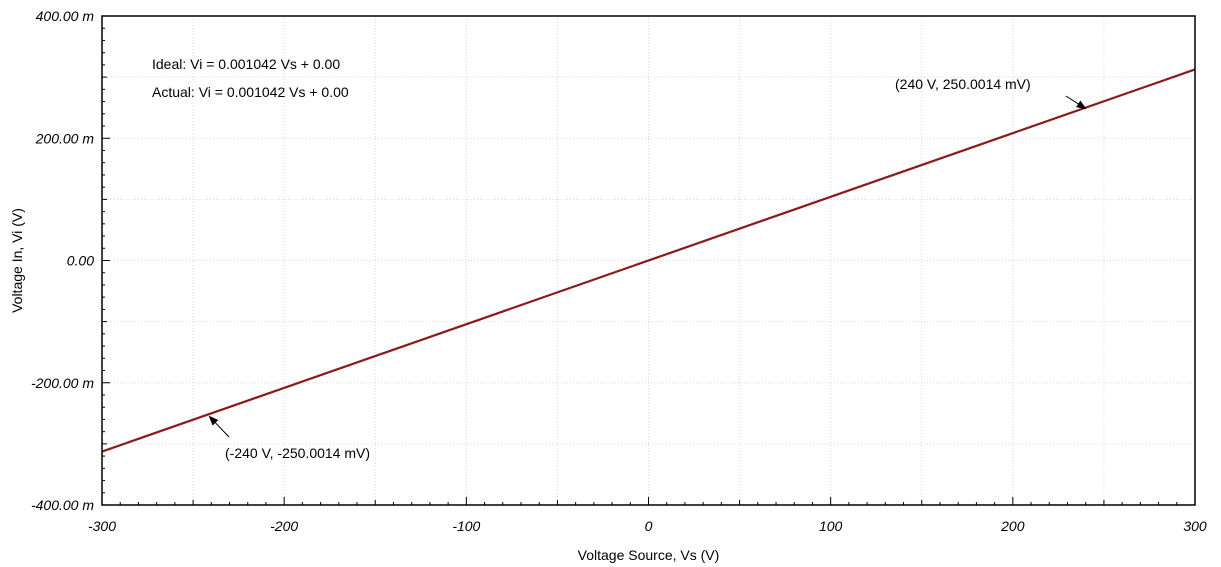 This screenshot has height=567, width=1221. What do you see at coordinates (246, 64) in the screenshot?
I see `equation-ideal: Ideal: Vi = 0.001042 Vs + 0.00` at bounding box center [246, 64].